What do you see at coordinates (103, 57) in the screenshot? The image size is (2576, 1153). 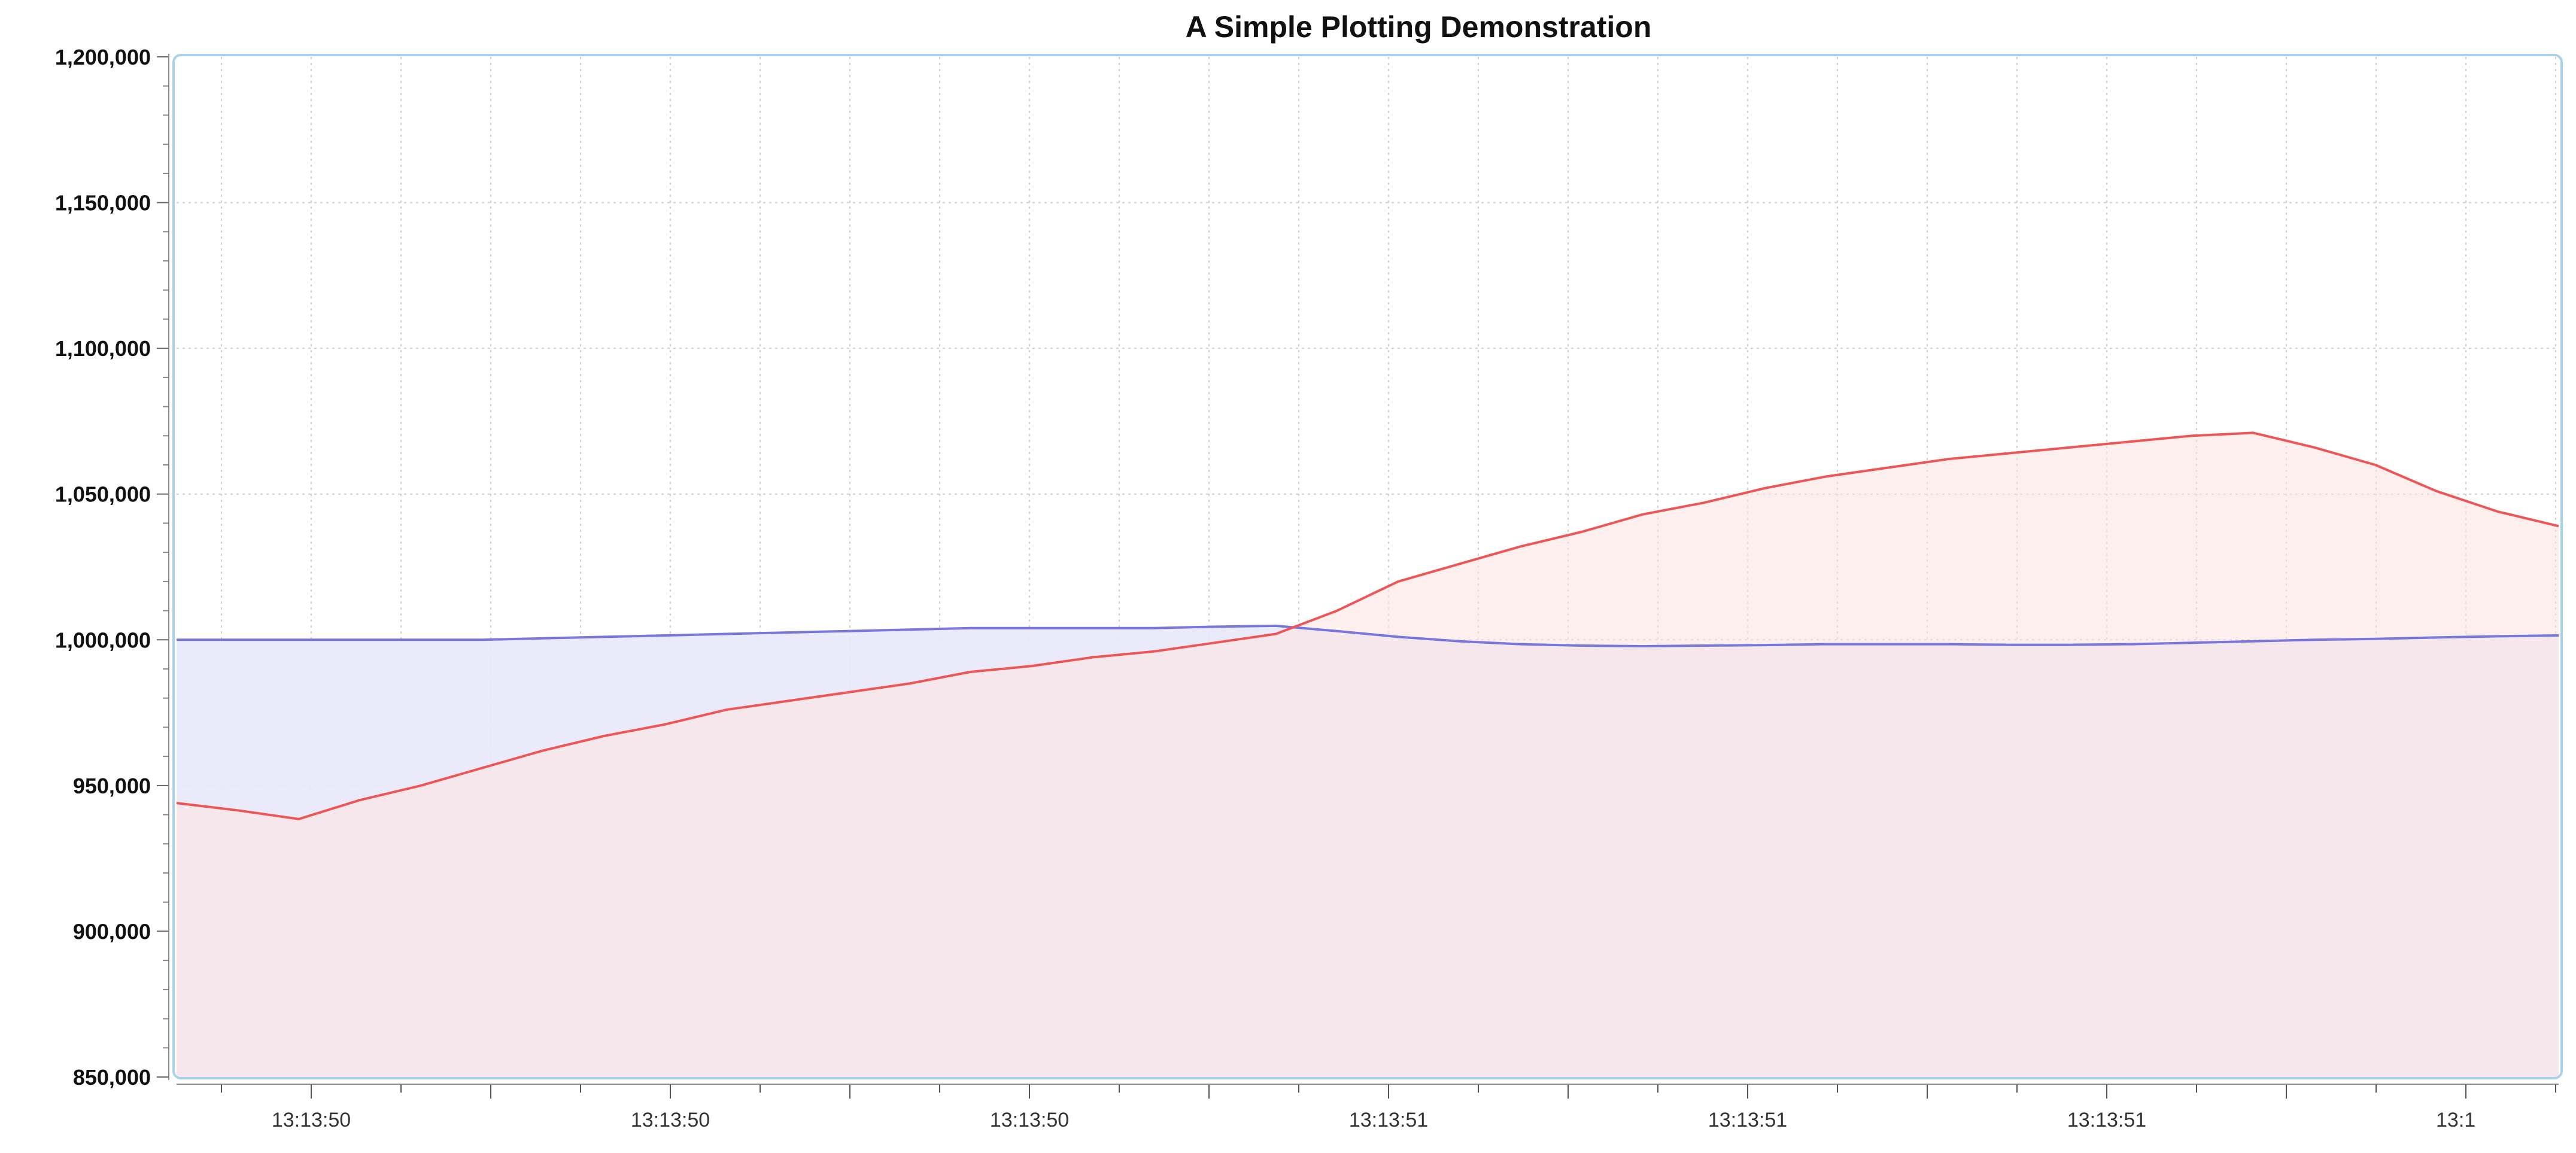 I see `y-tick-label: 1,200,000` at bounding box center [103, 57].